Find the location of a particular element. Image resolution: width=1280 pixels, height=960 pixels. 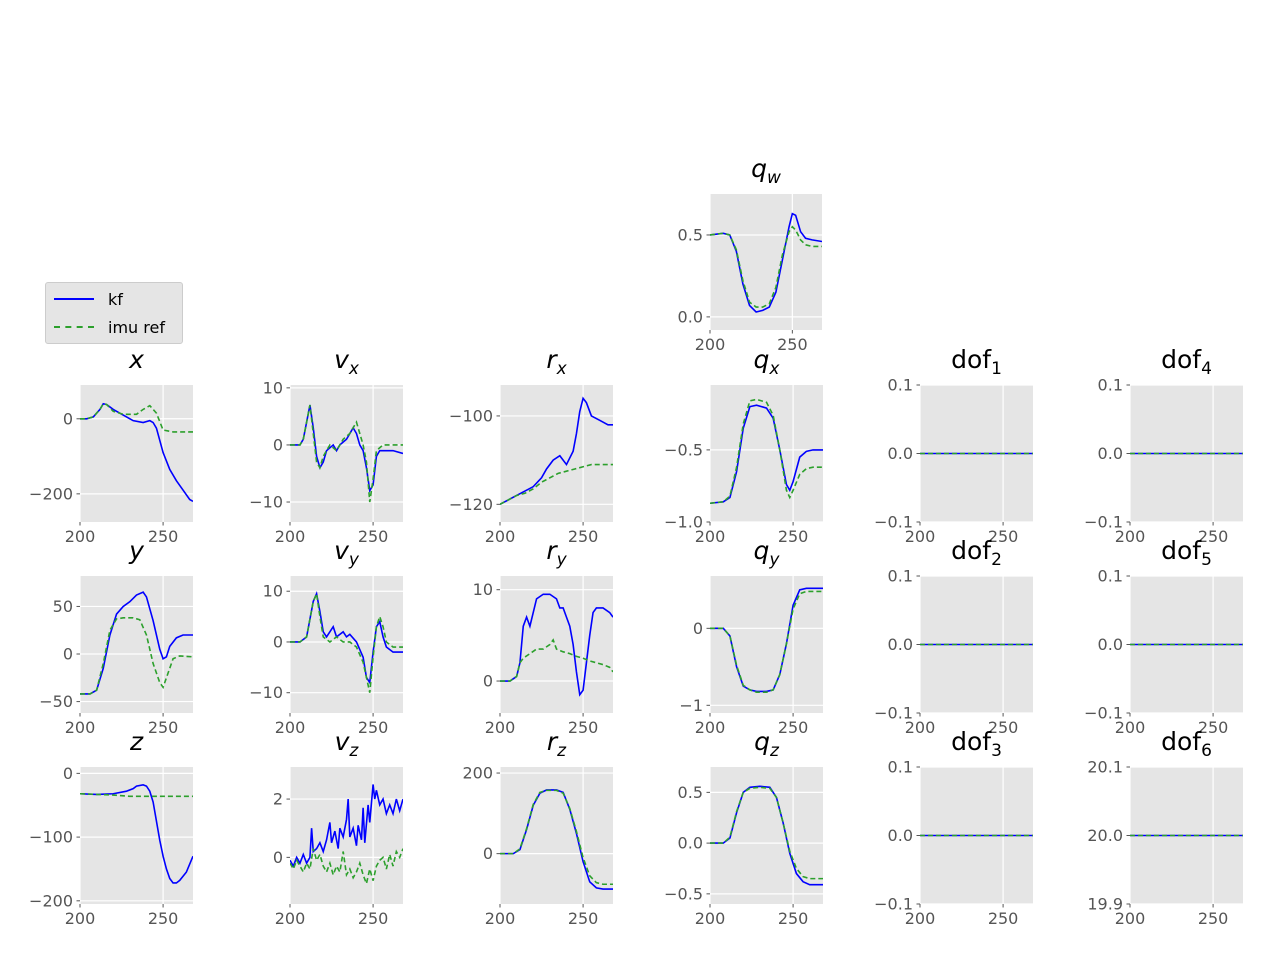

subplot-qz: 200 250 −0.5 0.0 0.5 qz is located at coordinates (743, 827).